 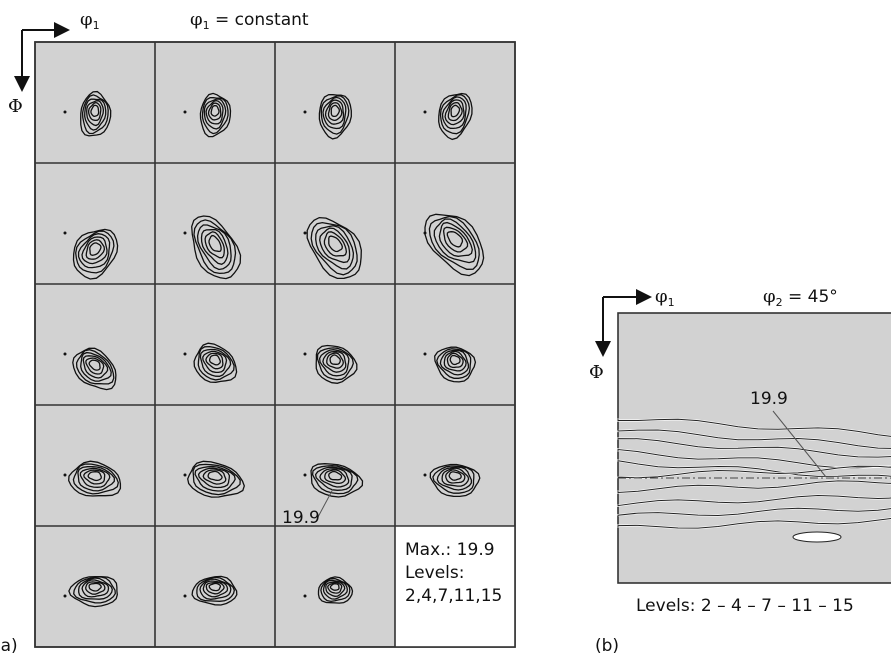 What do you see at coordinates (454, 245) in the screenshot?
I see `contour-cell-r2-c4` at bounding box center [454, 245].